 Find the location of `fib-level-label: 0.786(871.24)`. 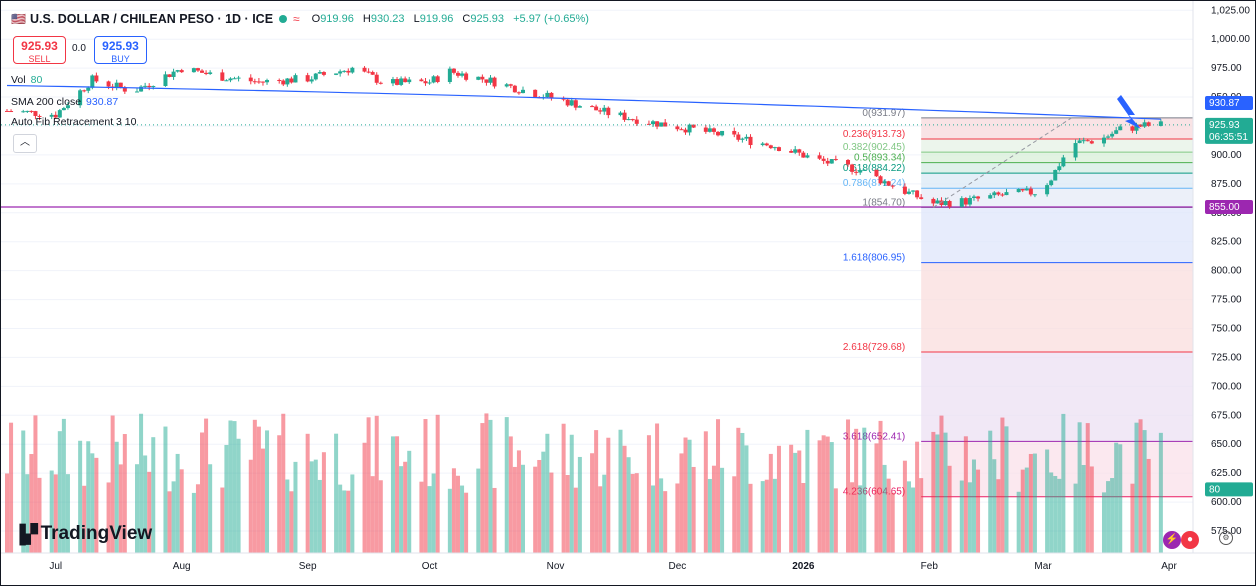

fib-level-label: 0.786(871.24) is located at coordinates (874, 183).